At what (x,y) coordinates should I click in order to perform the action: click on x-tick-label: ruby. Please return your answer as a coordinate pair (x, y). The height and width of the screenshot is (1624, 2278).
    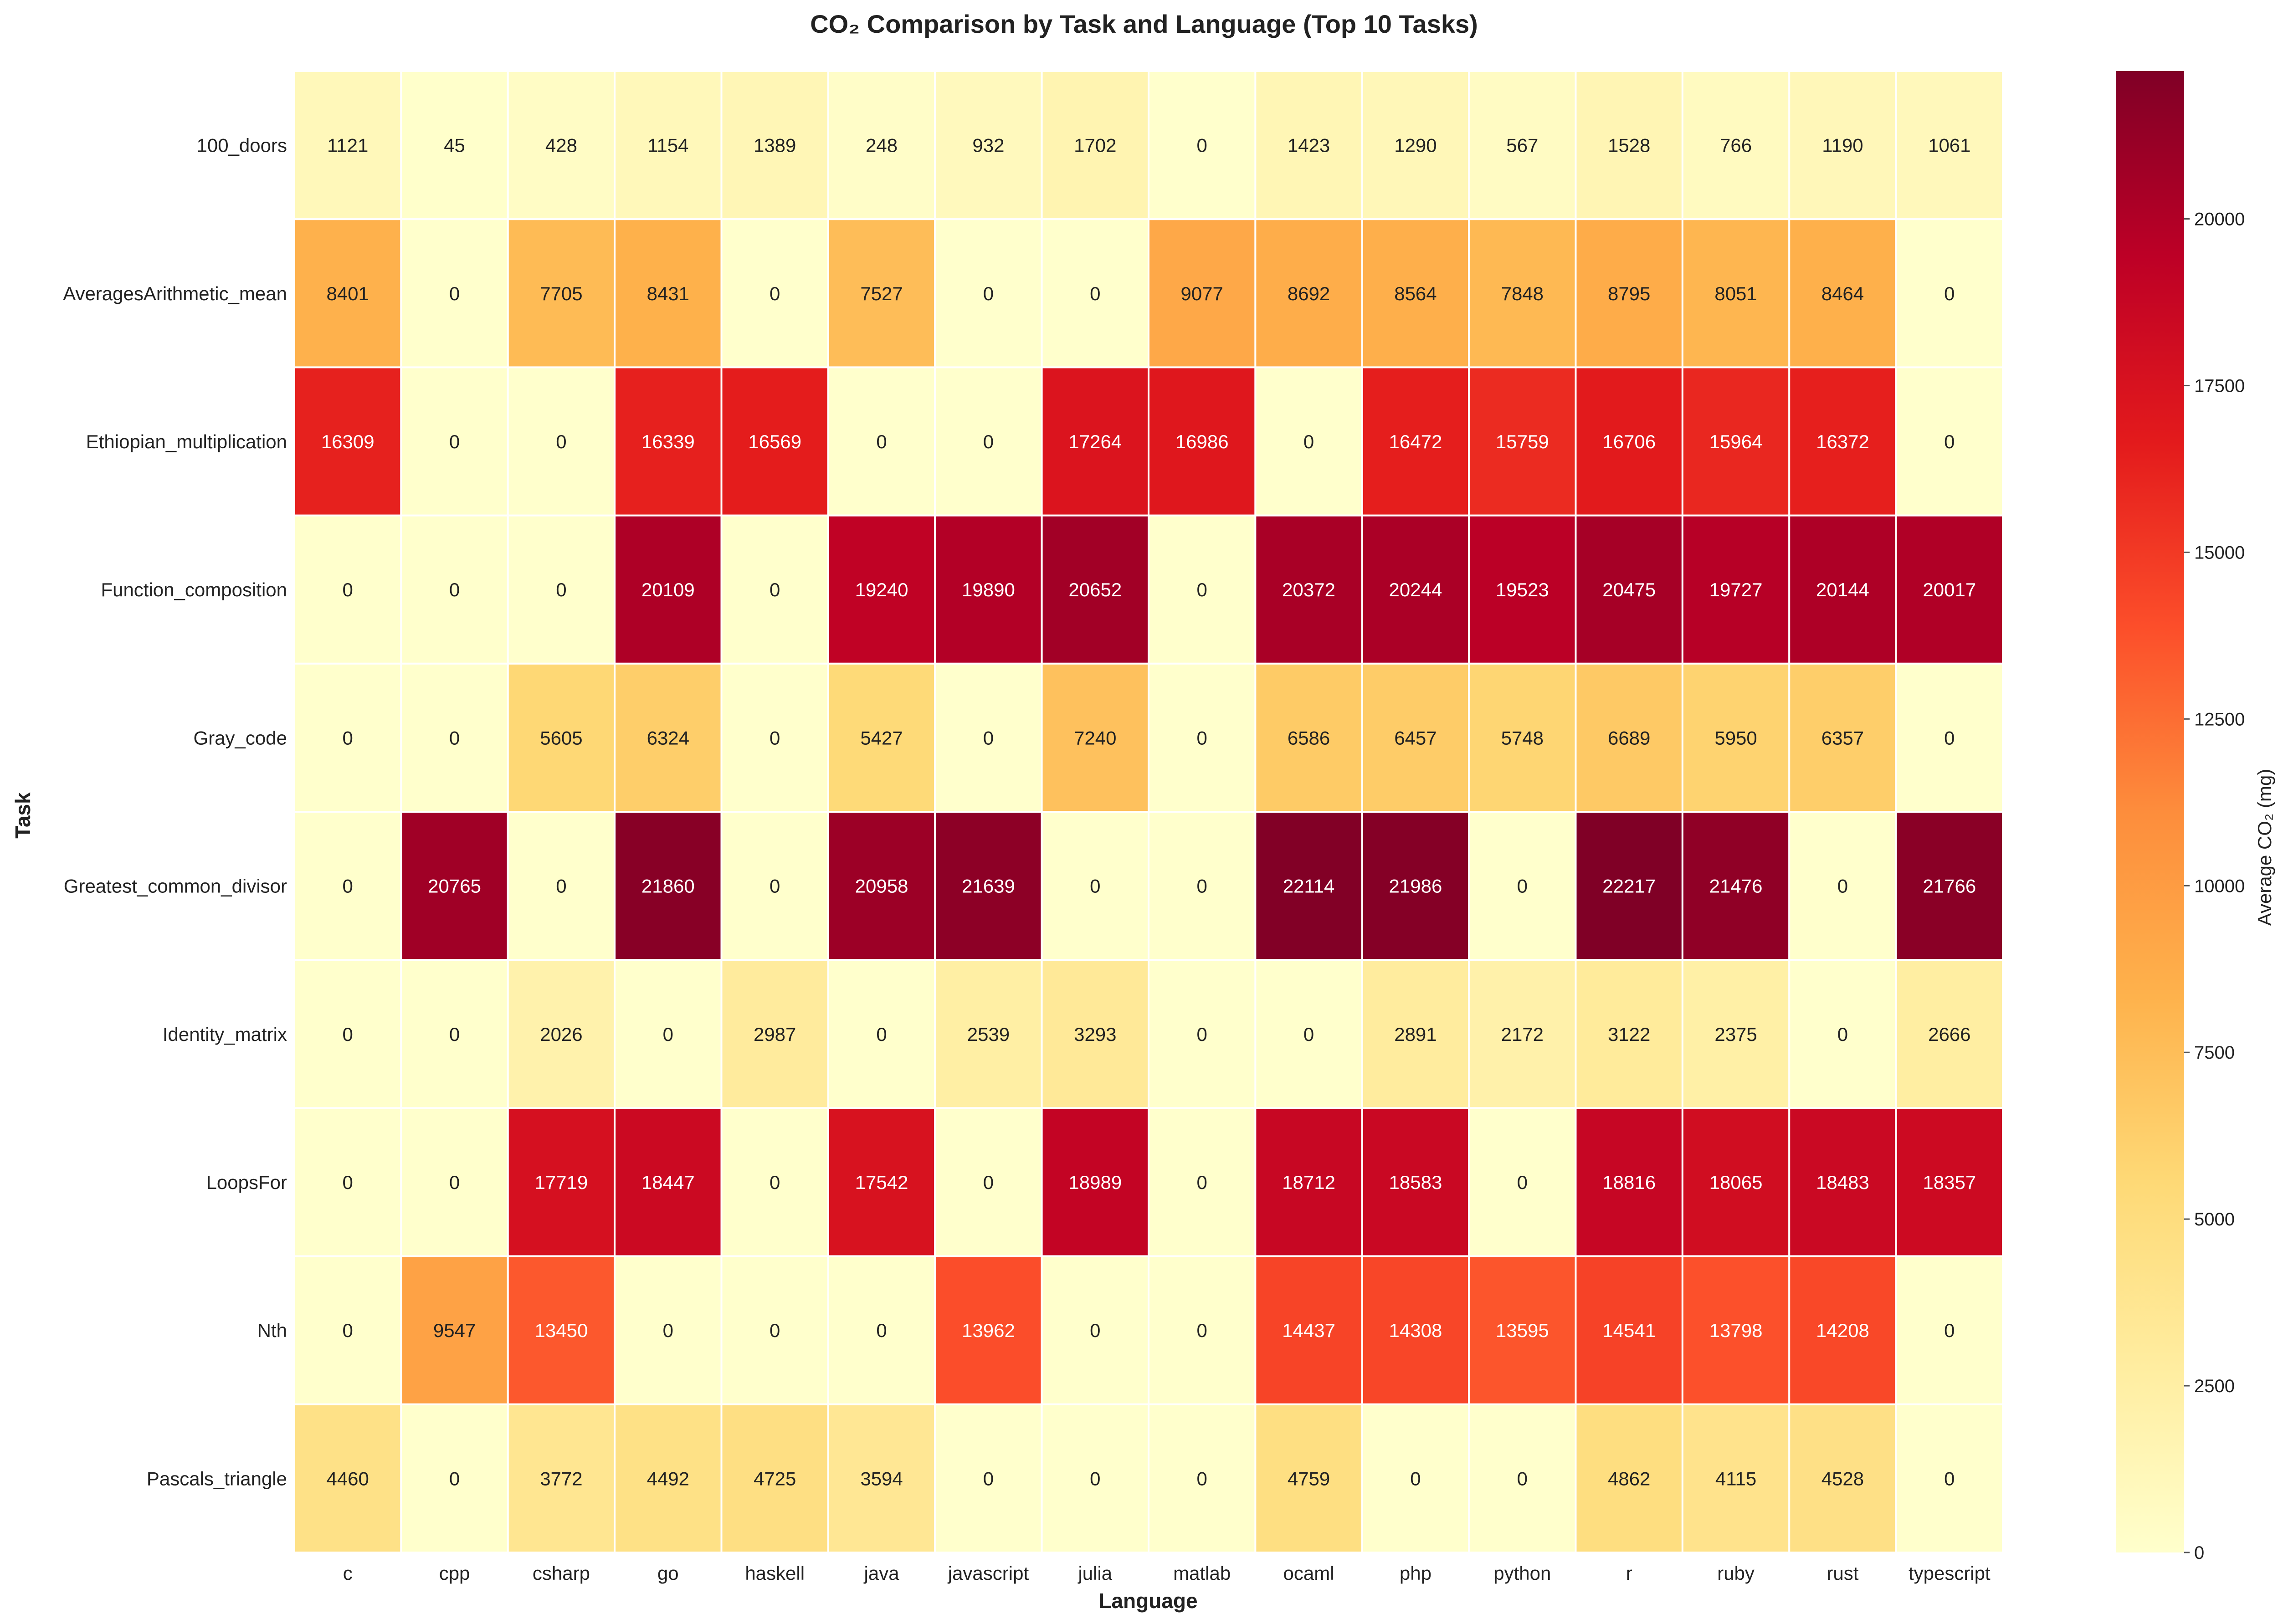
    Looking at the image, I should click on (1736, 1573).